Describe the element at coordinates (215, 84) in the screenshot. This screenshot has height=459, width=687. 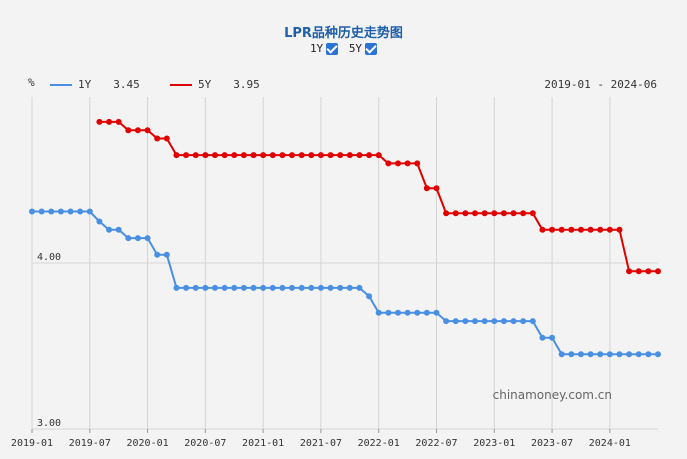
I see `legend-item-5y: 5Y 3.95` at that location.